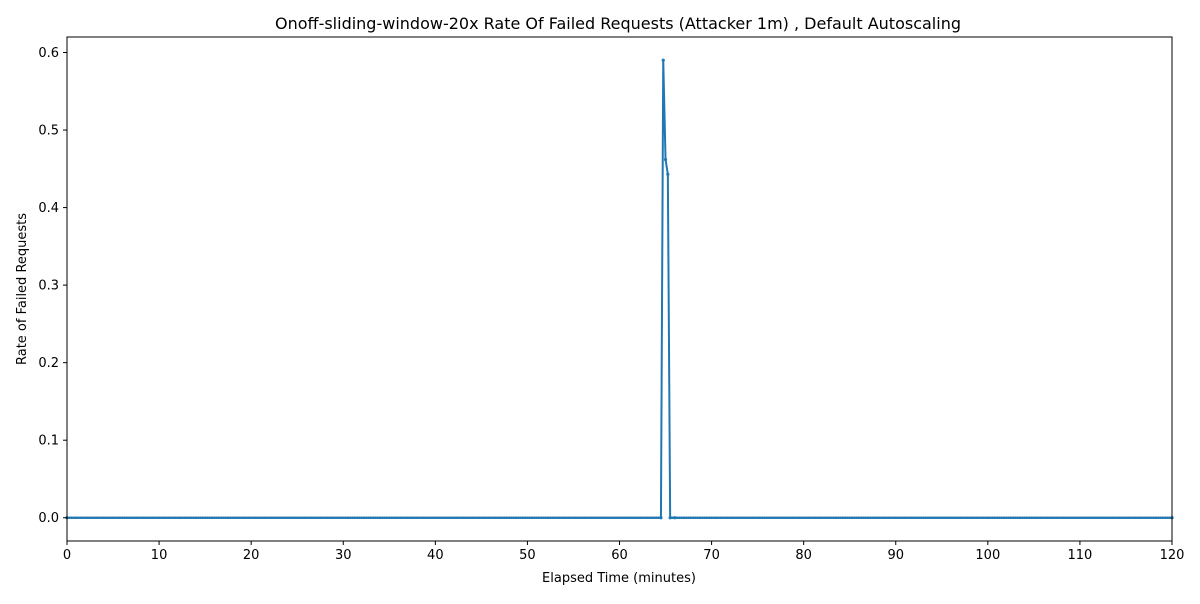 The width and height of the screenshot is (1200, 604). I want to click on y-tick-label: 0.2, so click(48, 363).